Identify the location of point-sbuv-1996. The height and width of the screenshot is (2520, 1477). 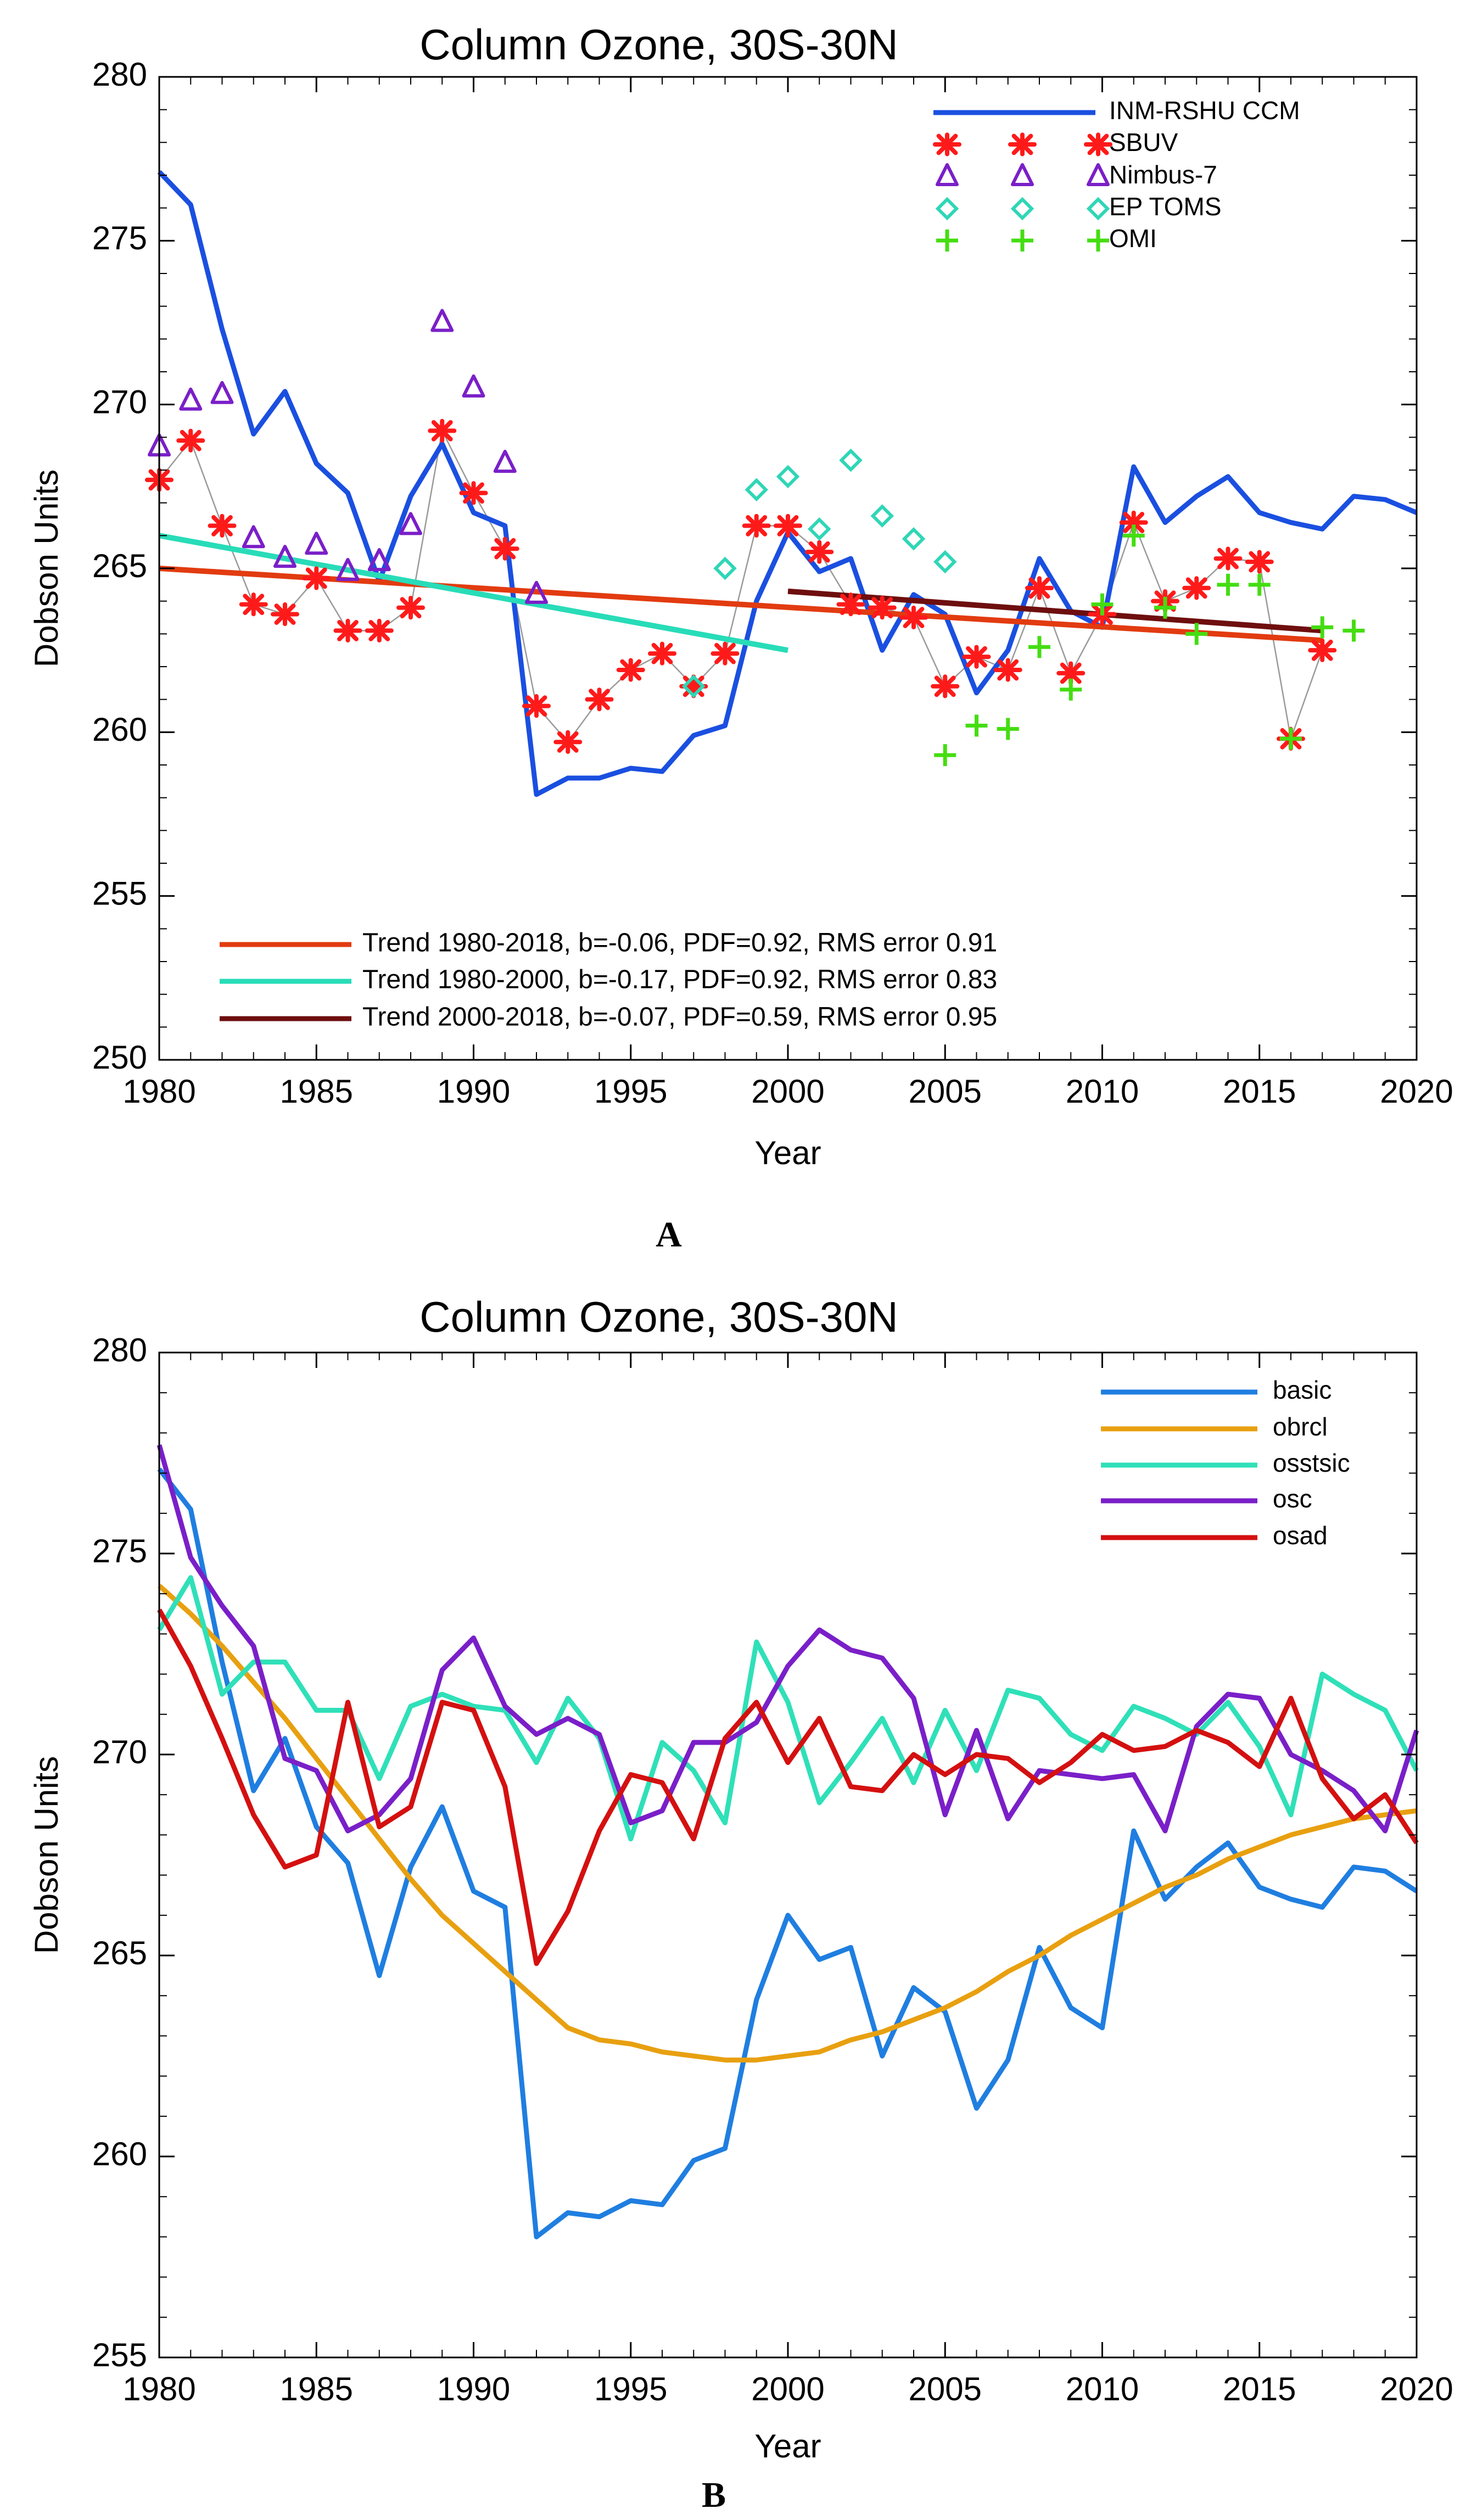
(662, 653).